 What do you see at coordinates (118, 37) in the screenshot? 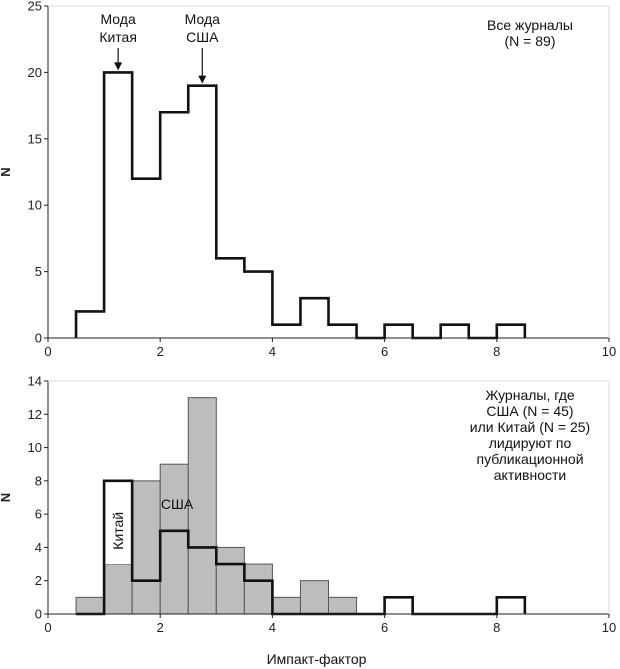
I see `mode-annotation-text: Китая` at bounding box center [118, 37].